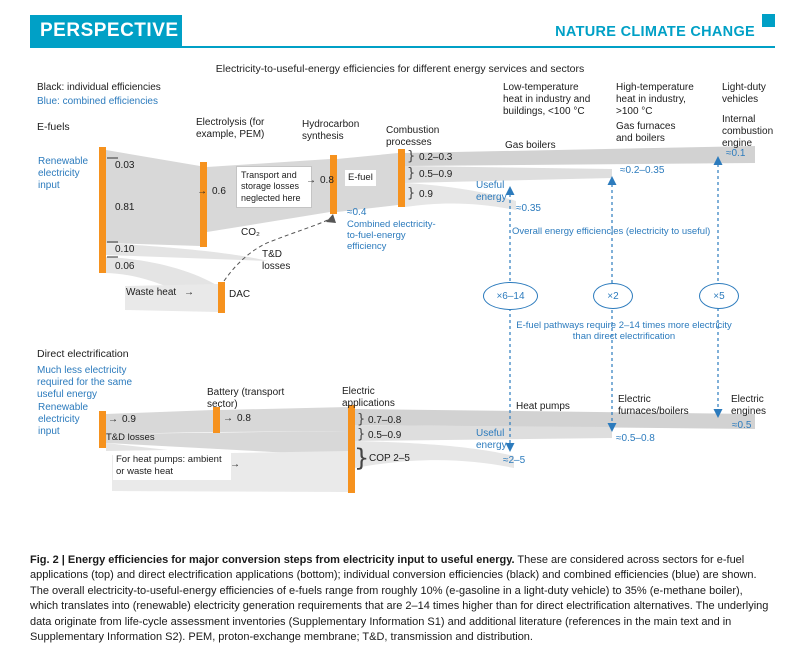 The height and width of the screenshot is (652, 800). I want to click on value-td-share: 0.10, so click(125, 249).